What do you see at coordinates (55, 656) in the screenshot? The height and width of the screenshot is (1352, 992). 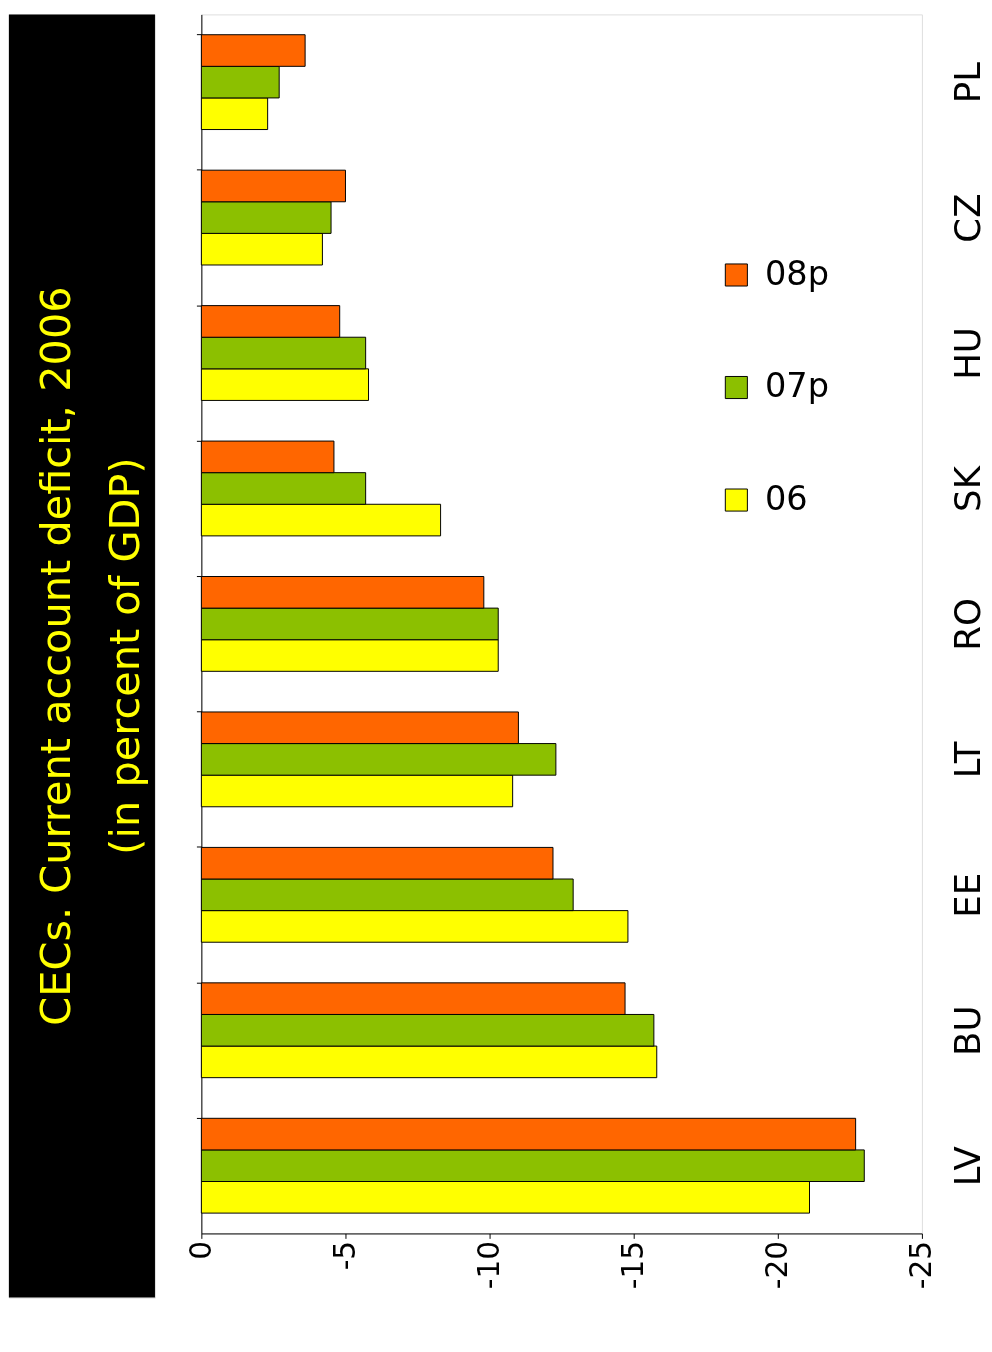 I see `text: CECs. Current account deficit, 2006` at bounding box center [55, 656].